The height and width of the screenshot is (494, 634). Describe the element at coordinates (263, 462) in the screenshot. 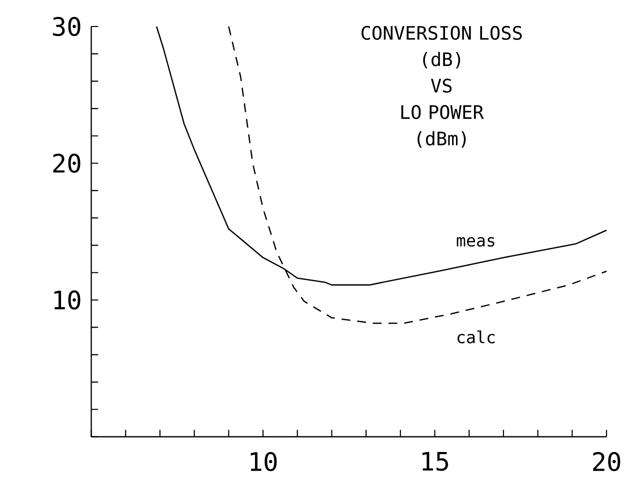

I see `x-tick-label: 10` at that location.